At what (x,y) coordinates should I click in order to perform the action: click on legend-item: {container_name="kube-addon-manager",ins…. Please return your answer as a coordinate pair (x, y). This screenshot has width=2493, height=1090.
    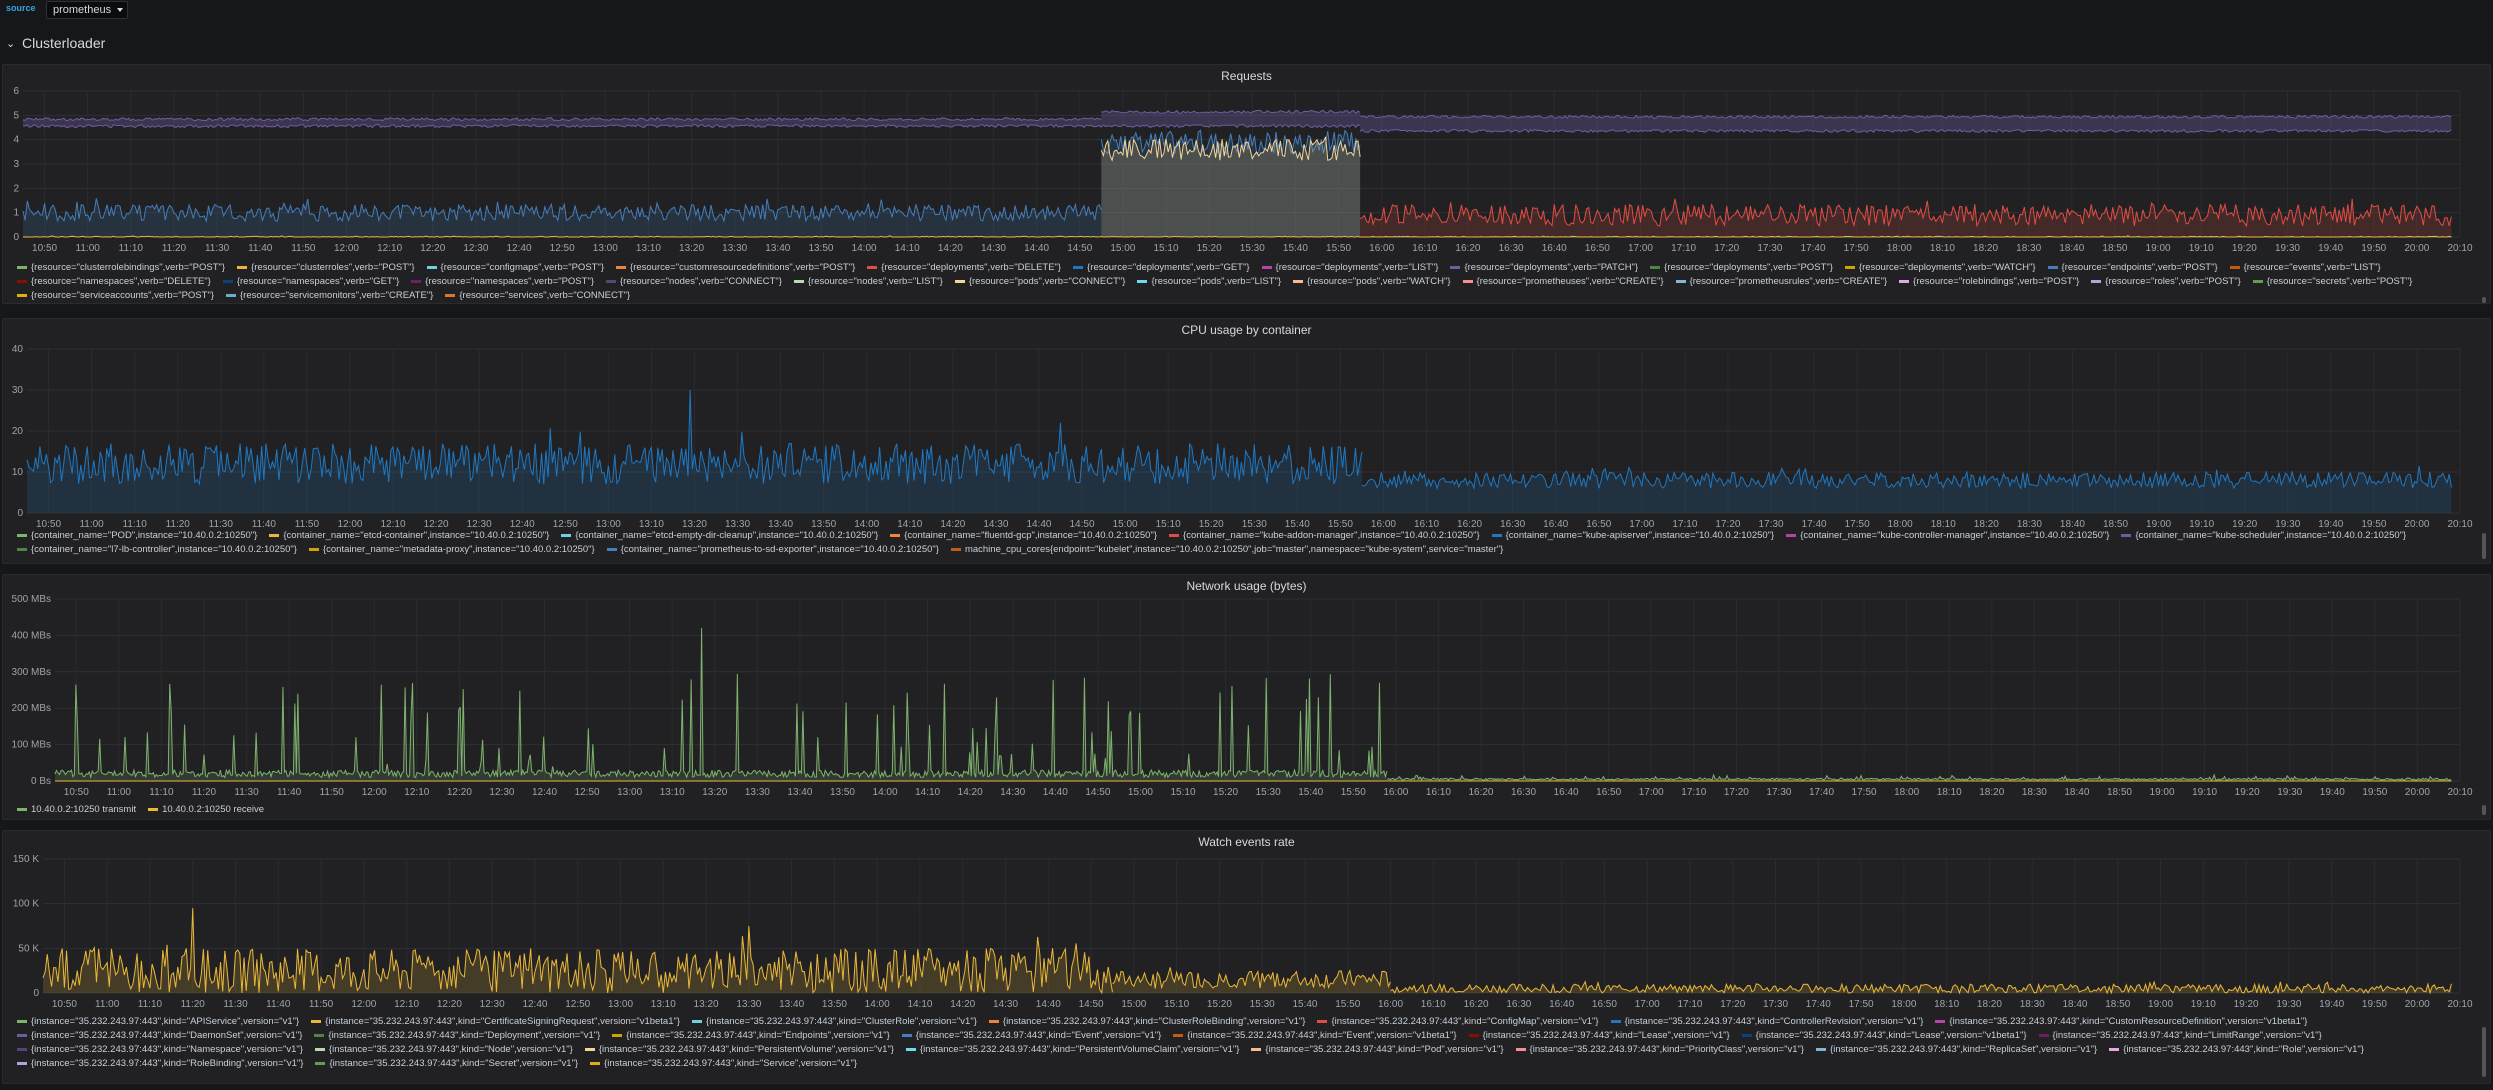
    Looking at the image, I should click on (1324, 536).